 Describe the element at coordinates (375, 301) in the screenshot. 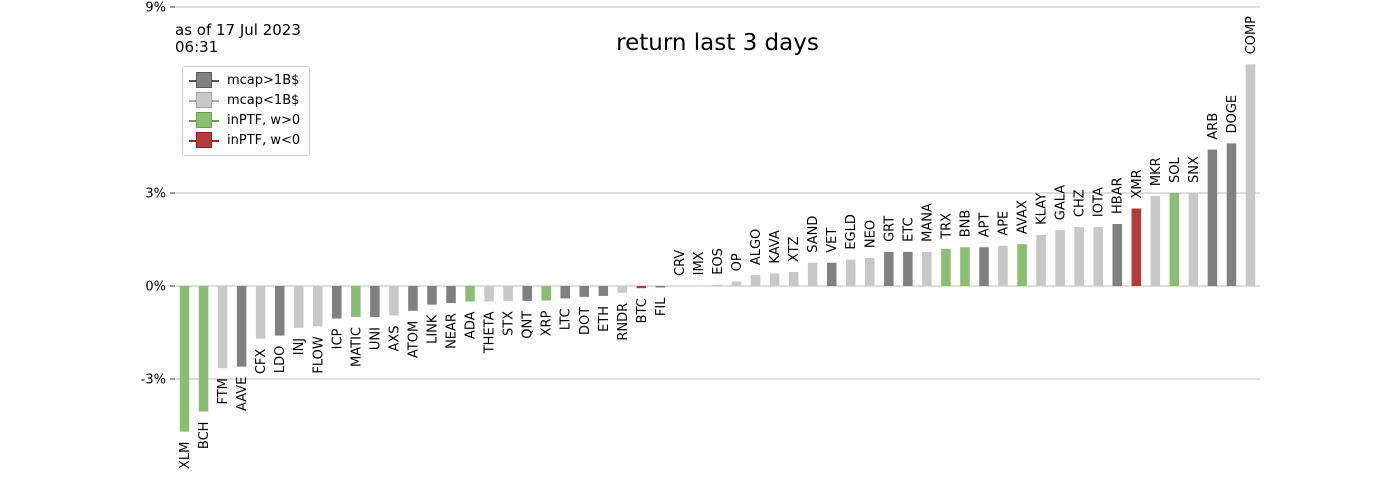

I see `bar-uni` at that location.